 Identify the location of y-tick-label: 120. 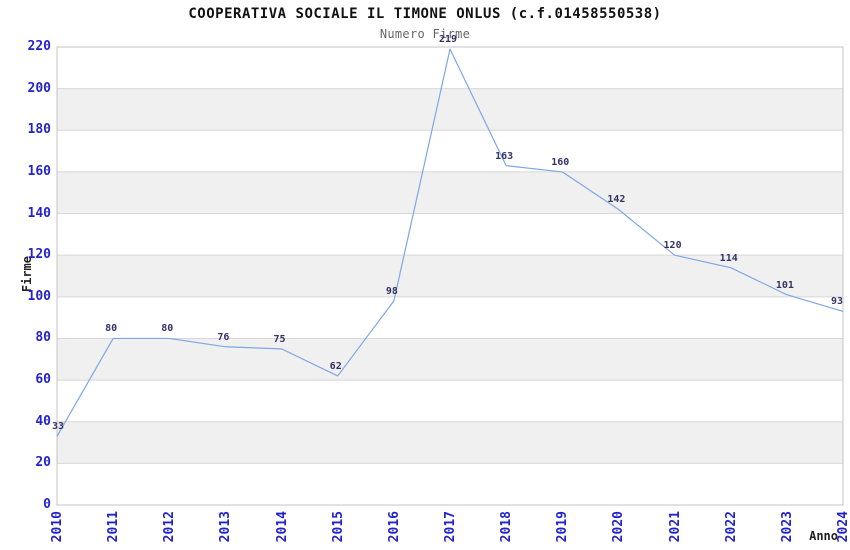
(39, 255).